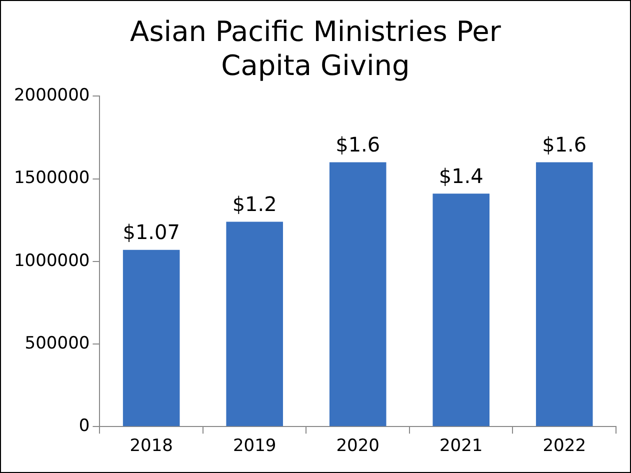 The width and height of the screenshot is (631, 473). What do you see at coordinates (151, 232) in the screenshot?
I see `annotation: $1.07` at bounding box center [151, 232].